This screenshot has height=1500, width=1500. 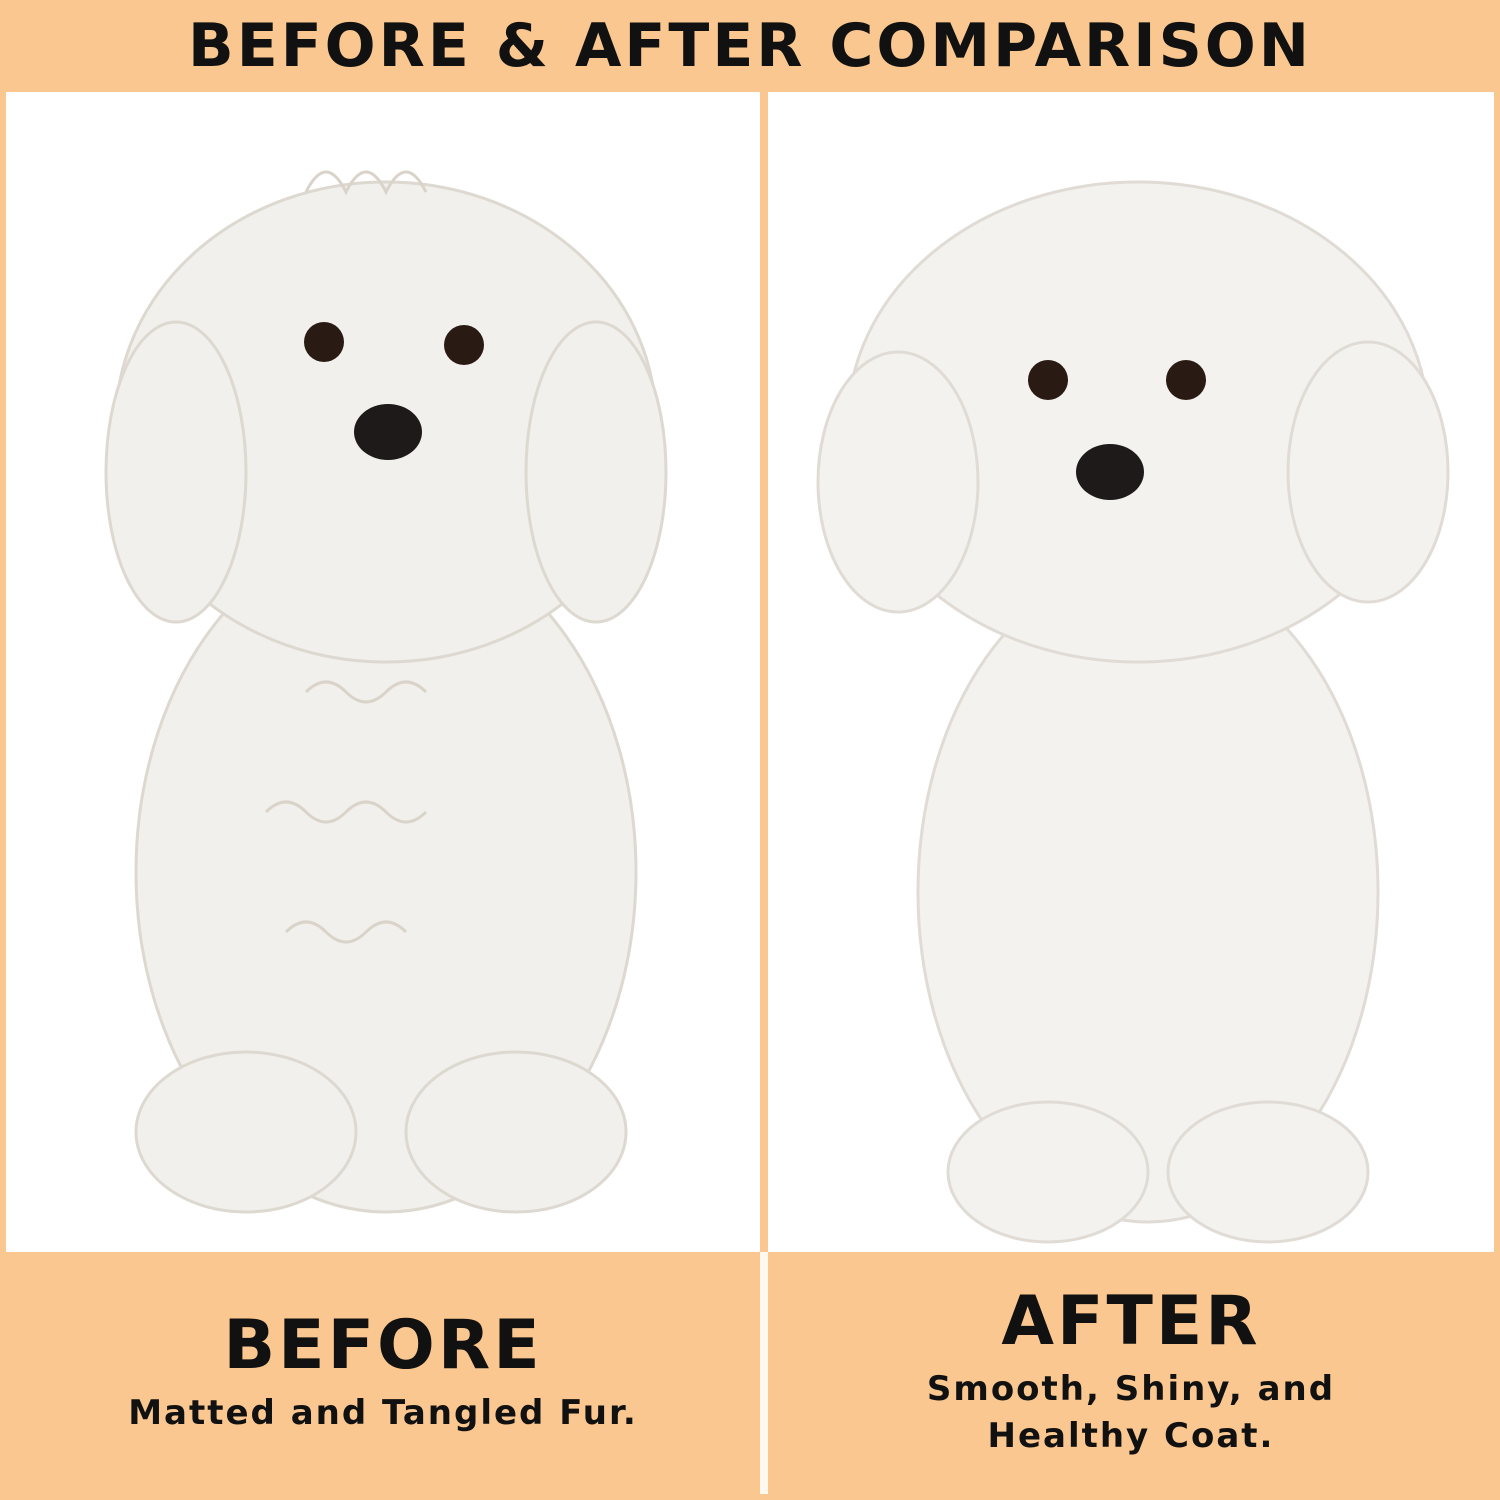 I want to click on after-label: AFTER, so click(x=1131, y=1321).